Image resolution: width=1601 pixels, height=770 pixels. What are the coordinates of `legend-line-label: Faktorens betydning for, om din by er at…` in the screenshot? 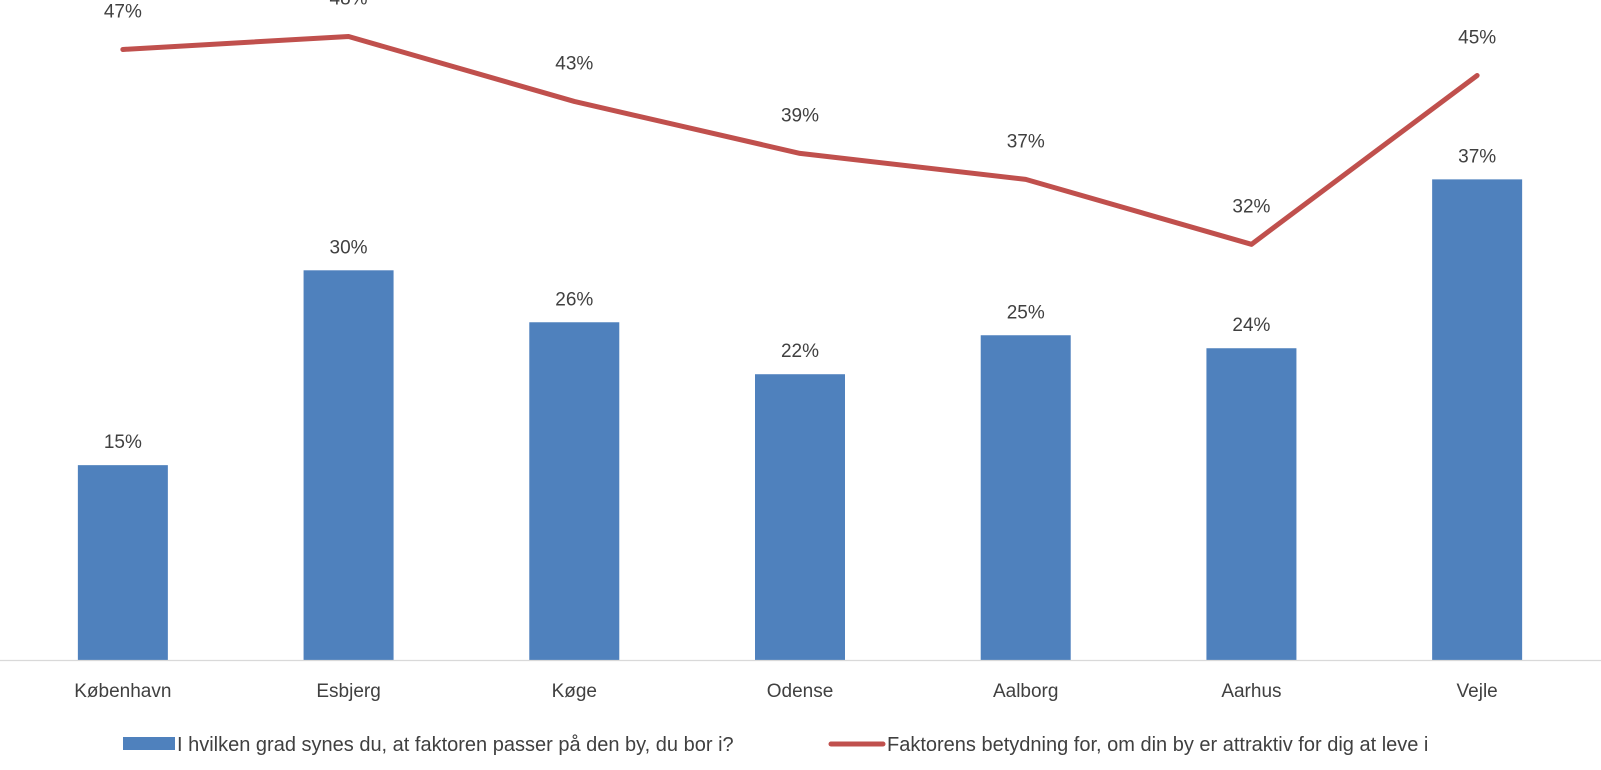 It's located at (1157, 745).